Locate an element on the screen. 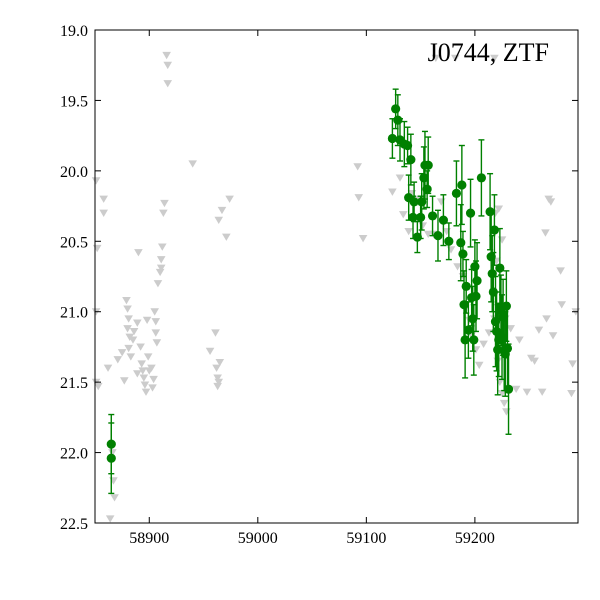 Image resolution: width=600 pixels, height=600 pixels. y-tick-label: 19.0 is located at coordinates (74, 31).